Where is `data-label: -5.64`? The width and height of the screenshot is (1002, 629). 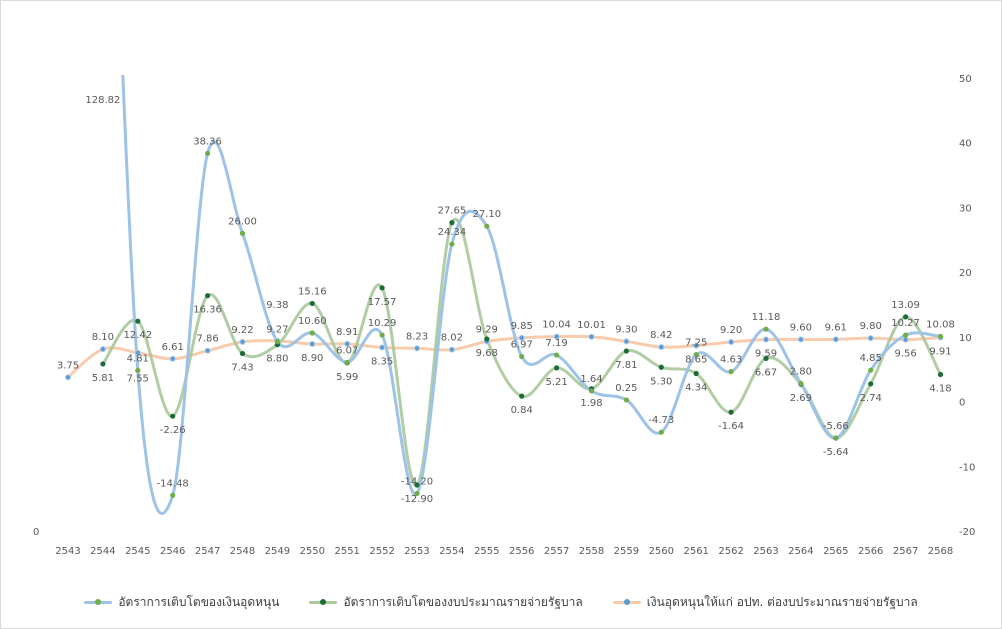
data-label: -5.64 is located at coordinates (836, 452).